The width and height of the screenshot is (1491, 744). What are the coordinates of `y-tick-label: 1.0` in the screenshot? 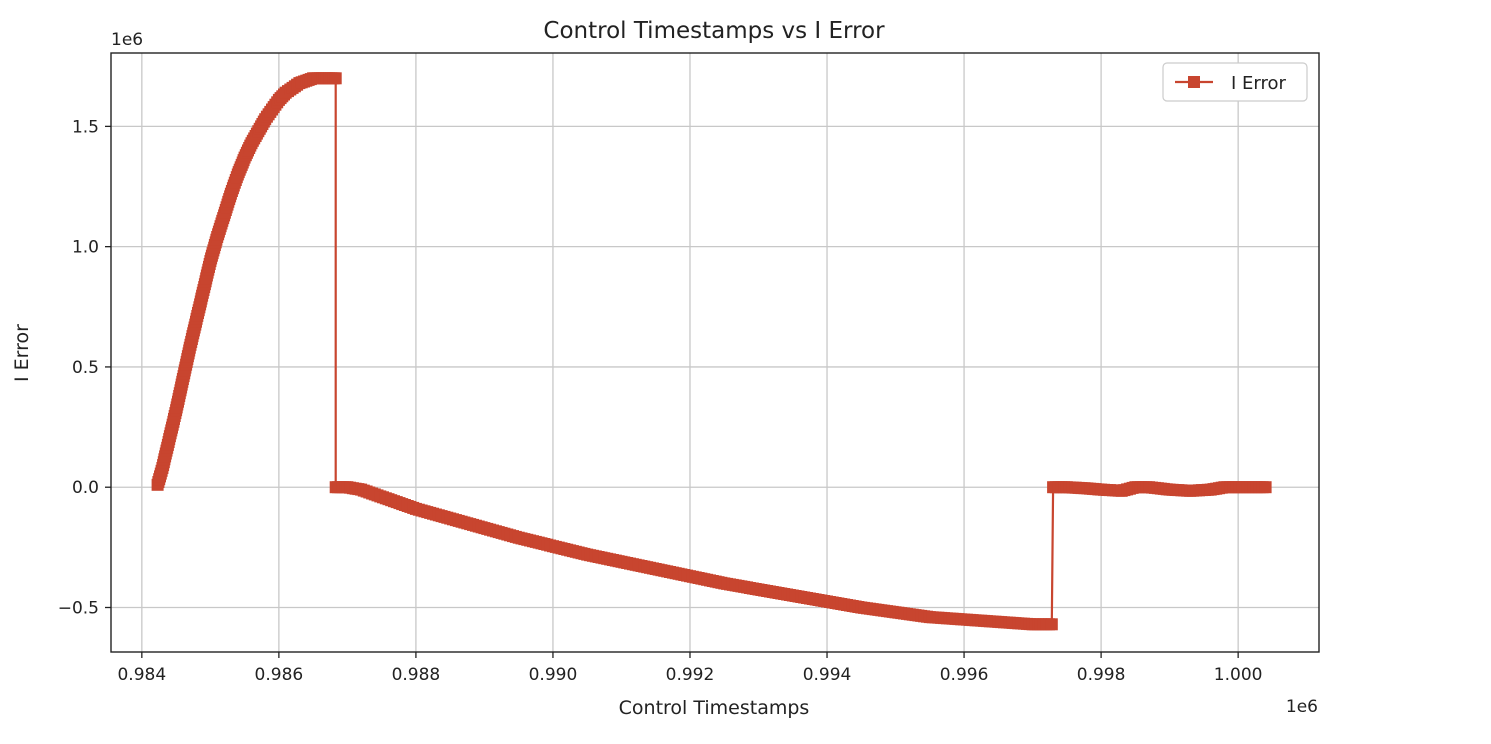 It's located at (85, 248).